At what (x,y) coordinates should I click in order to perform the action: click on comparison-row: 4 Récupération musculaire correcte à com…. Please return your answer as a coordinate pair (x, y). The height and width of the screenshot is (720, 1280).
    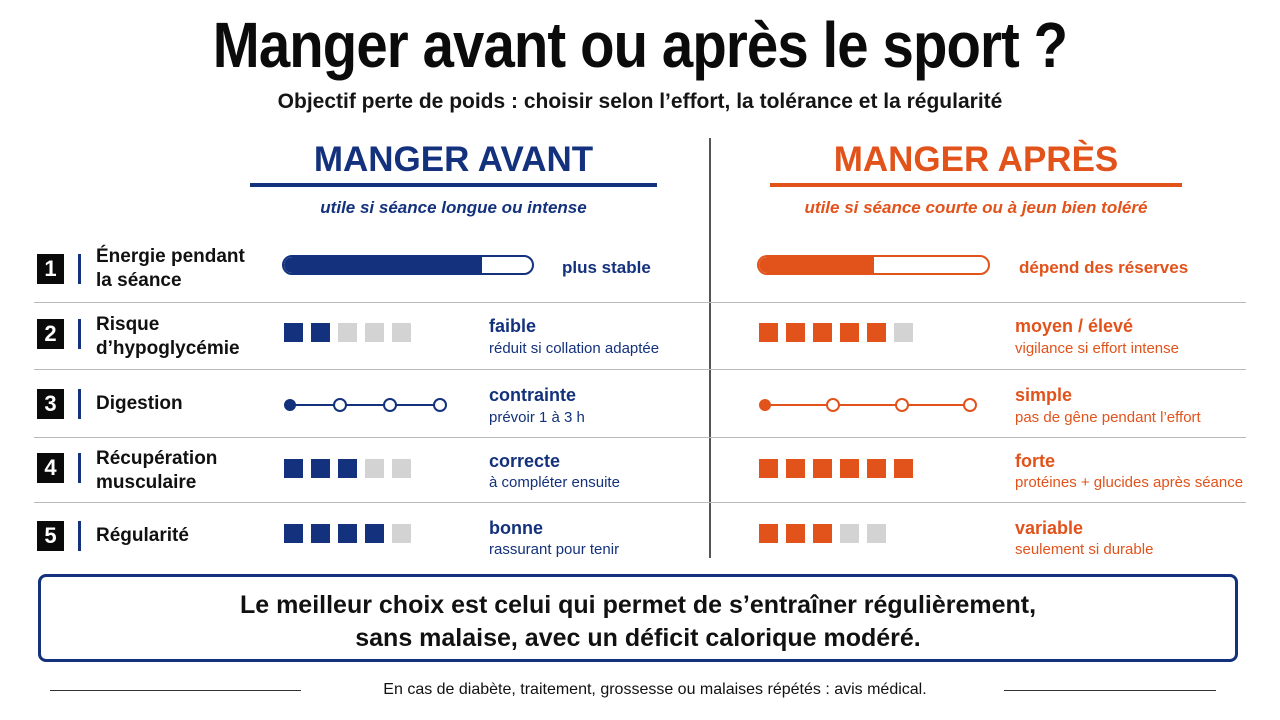
    Looking at the image, I should click on (640, 470).